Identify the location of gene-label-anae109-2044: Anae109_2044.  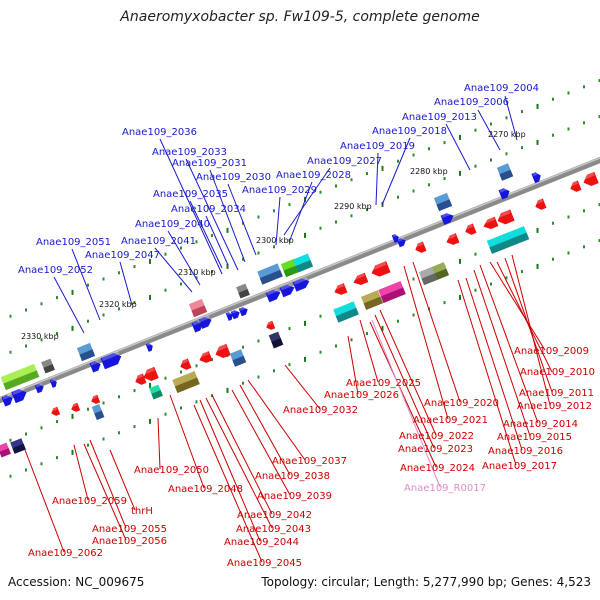
(261, 542).